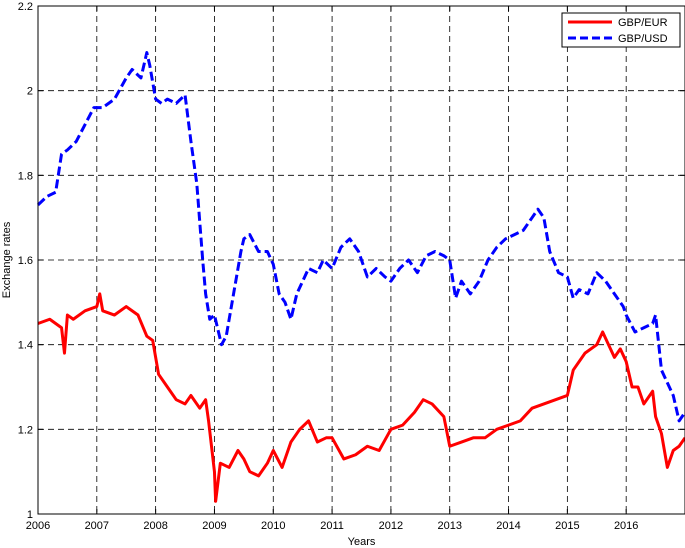  Describe the element at coordinates (214, 526) in the screenshot. I see `x-tick-label: 2009` at that location.